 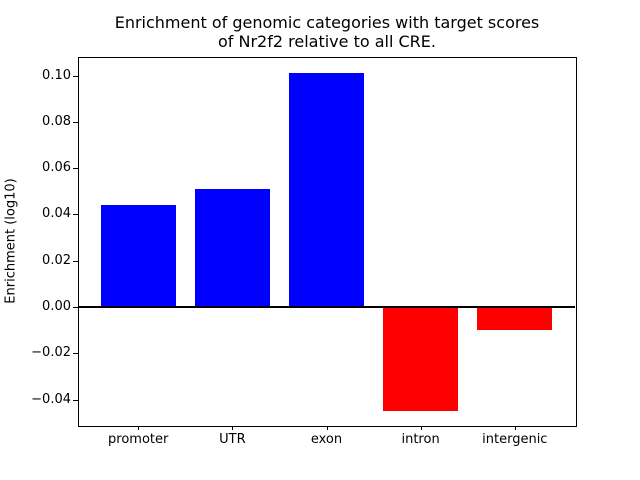 I want to click on zero-line, so click(x=326, y=307).